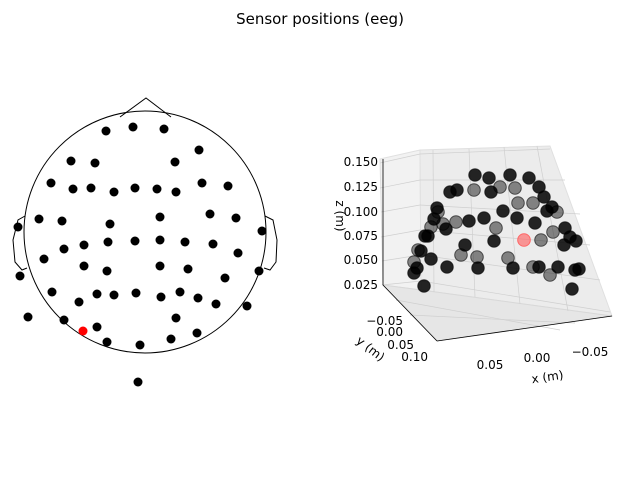 This screenshot has height=480, width=640. What do you see at coordinates (414, 357) in the screenshot?
I see `y-tick-label: 0.10` at bounding box center [414, 357].